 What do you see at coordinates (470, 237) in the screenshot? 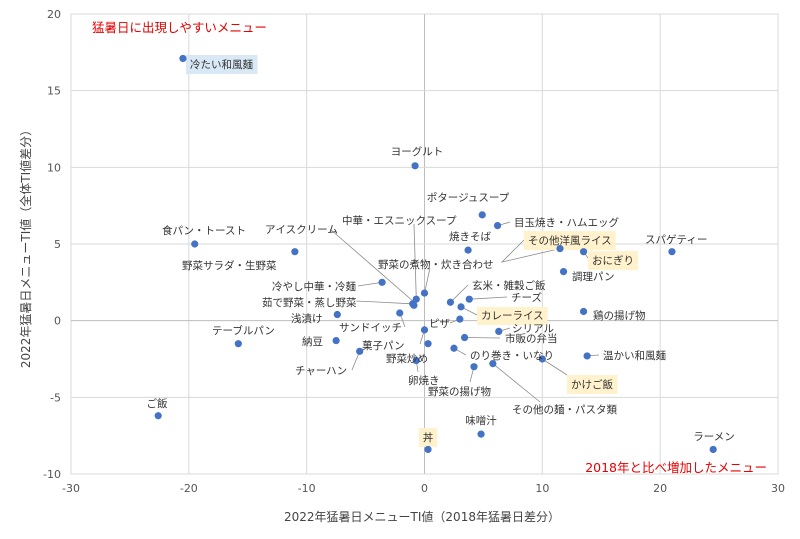
I see `point-label: 焼きそば` at bounding box center [470, 237].